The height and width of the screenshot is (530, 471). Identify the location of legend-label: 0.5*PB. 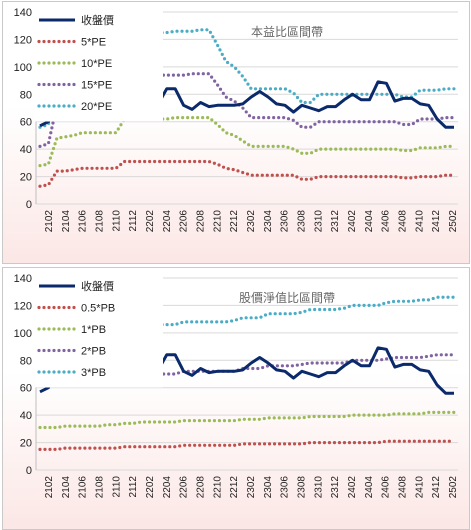
(98, 309).